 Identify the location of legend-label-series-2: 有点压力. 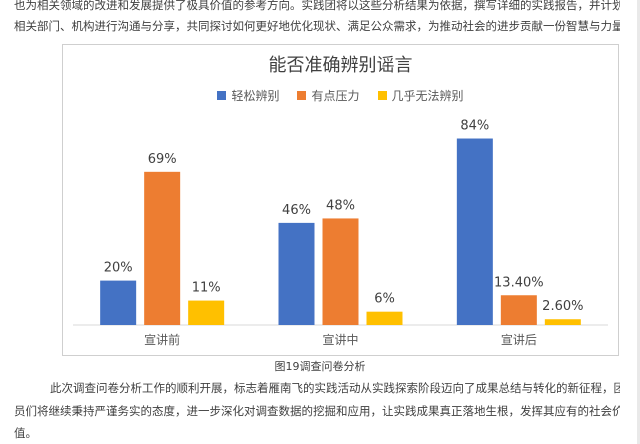
(335, 96).